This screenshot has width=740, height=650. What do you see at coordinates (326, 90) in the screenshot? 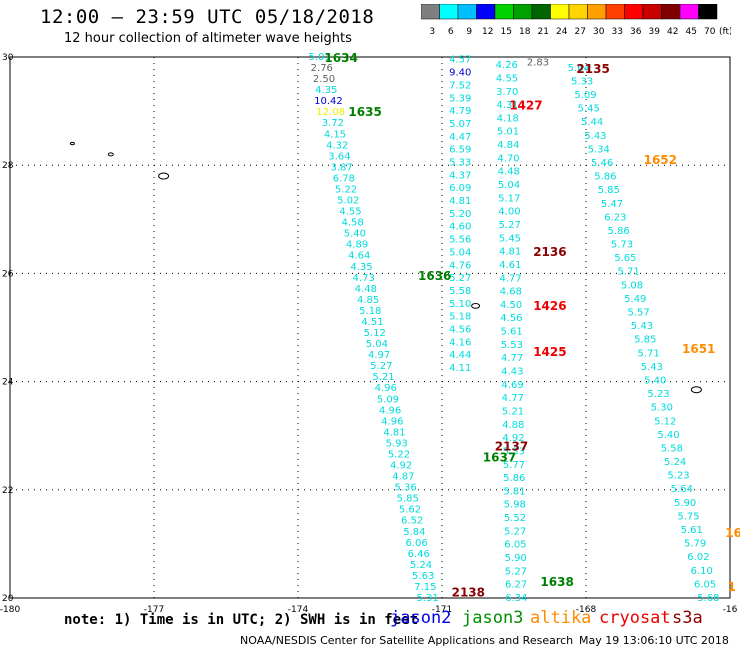
I see `wave-height-value: 4.35` at bounding box center [326, 90].